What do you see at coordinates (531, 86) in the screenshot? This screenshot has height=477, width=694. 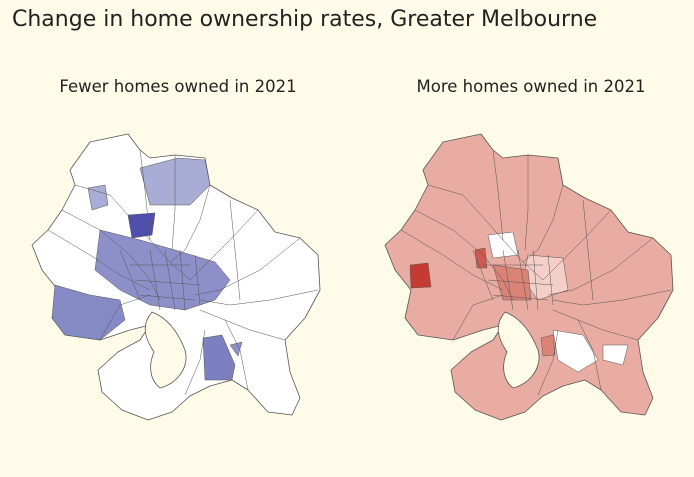 I see `panel-title: More homes owned in 2021` at bounding box center [531, 86].